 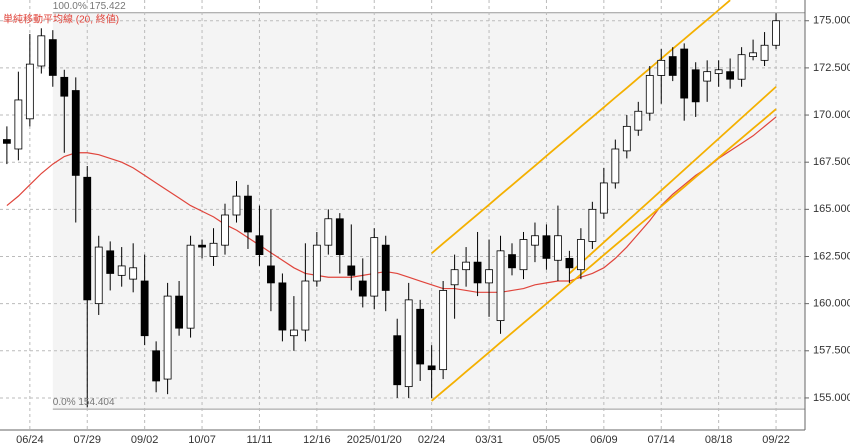 I want to click on x-tick-label: 06/24, so click(x=30, y=440).